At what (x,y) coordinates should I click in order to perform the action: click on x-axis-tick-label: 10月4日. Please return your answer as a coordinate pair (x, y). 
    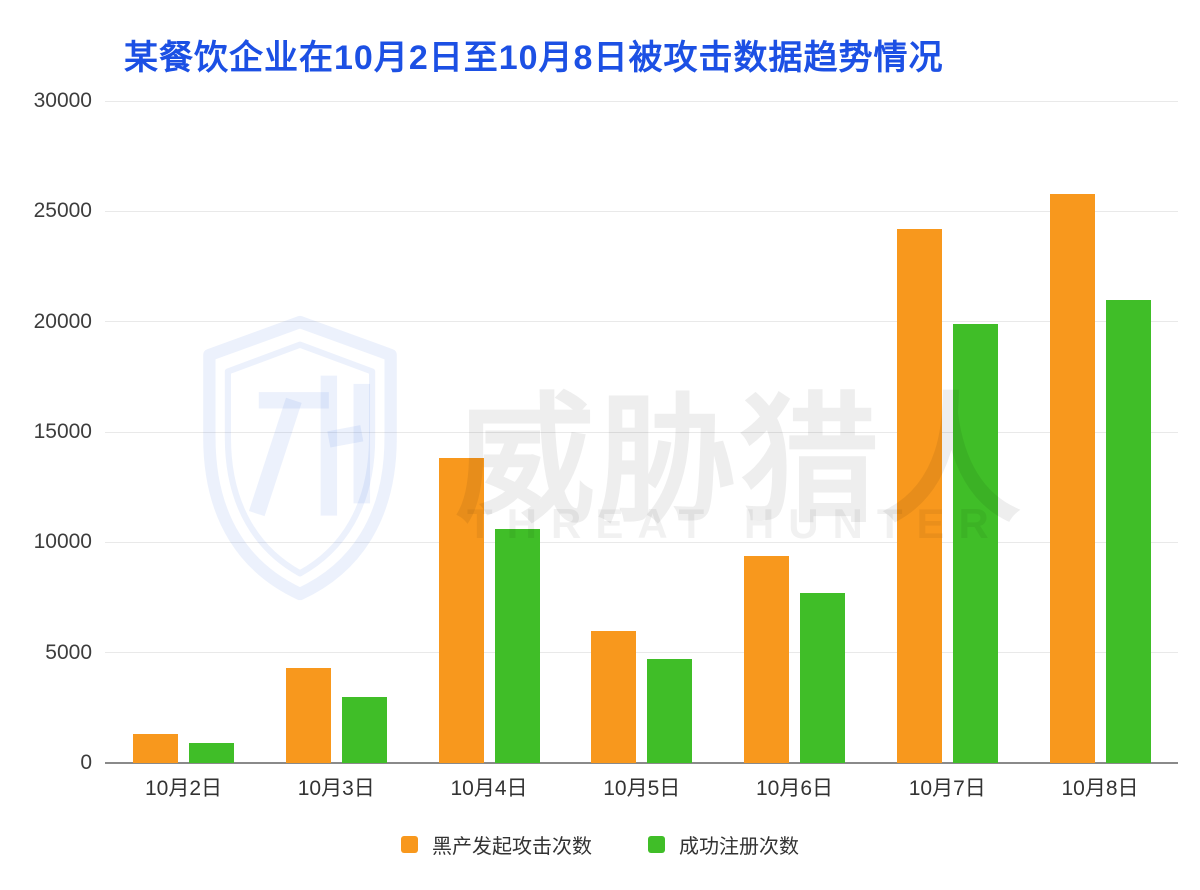
    Looking at the image, I should click on (489, 788).